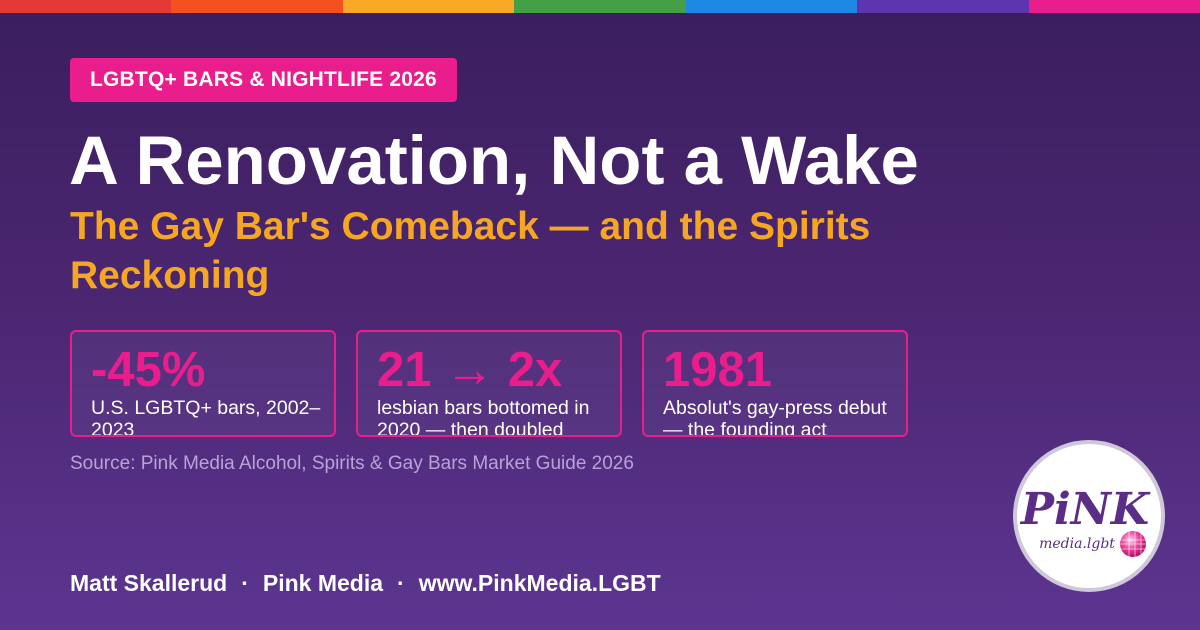 The height and width of the screenshot is (630, 1200). Describe the element at coordinates (149, 583) in the screenshot. I see `footer-author: Matt Skallerud` at that location.